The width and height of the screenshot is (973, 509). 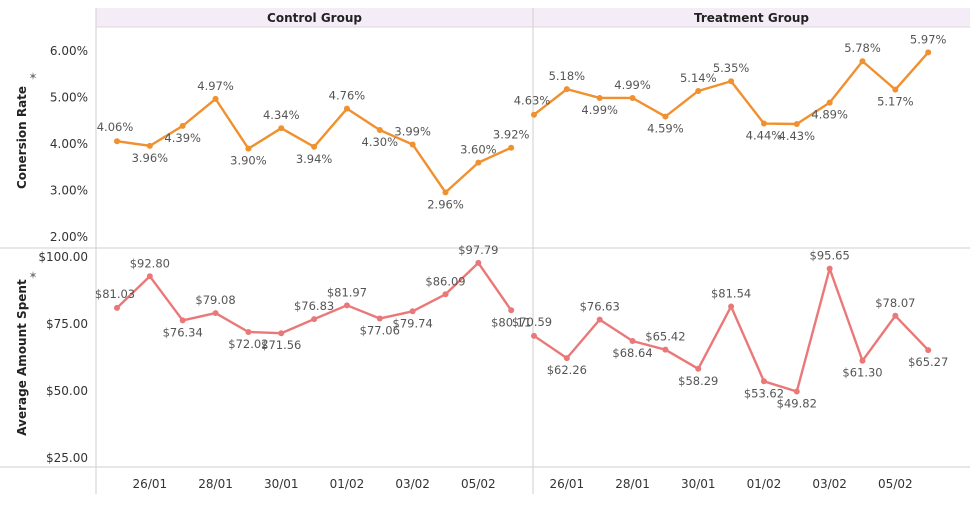 What do you see at coordinates (248, 344) in the screenshot?
I see `data-label: $72.02` at bounding box center [248, 344].